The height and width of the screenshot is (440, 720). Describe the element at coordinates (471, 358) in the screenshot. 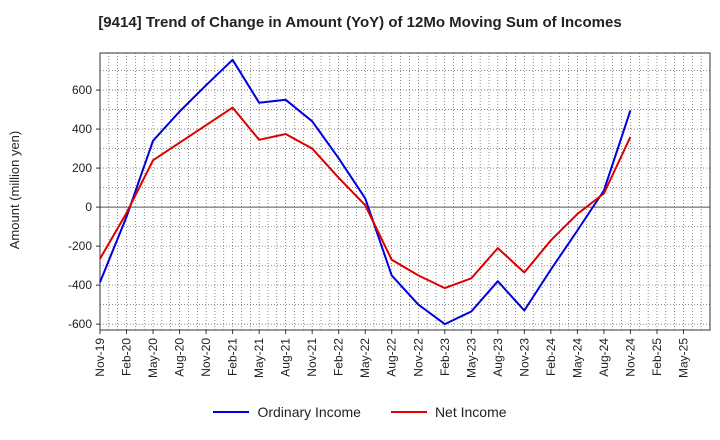

I see `x-tick-label: May-23` at that location.